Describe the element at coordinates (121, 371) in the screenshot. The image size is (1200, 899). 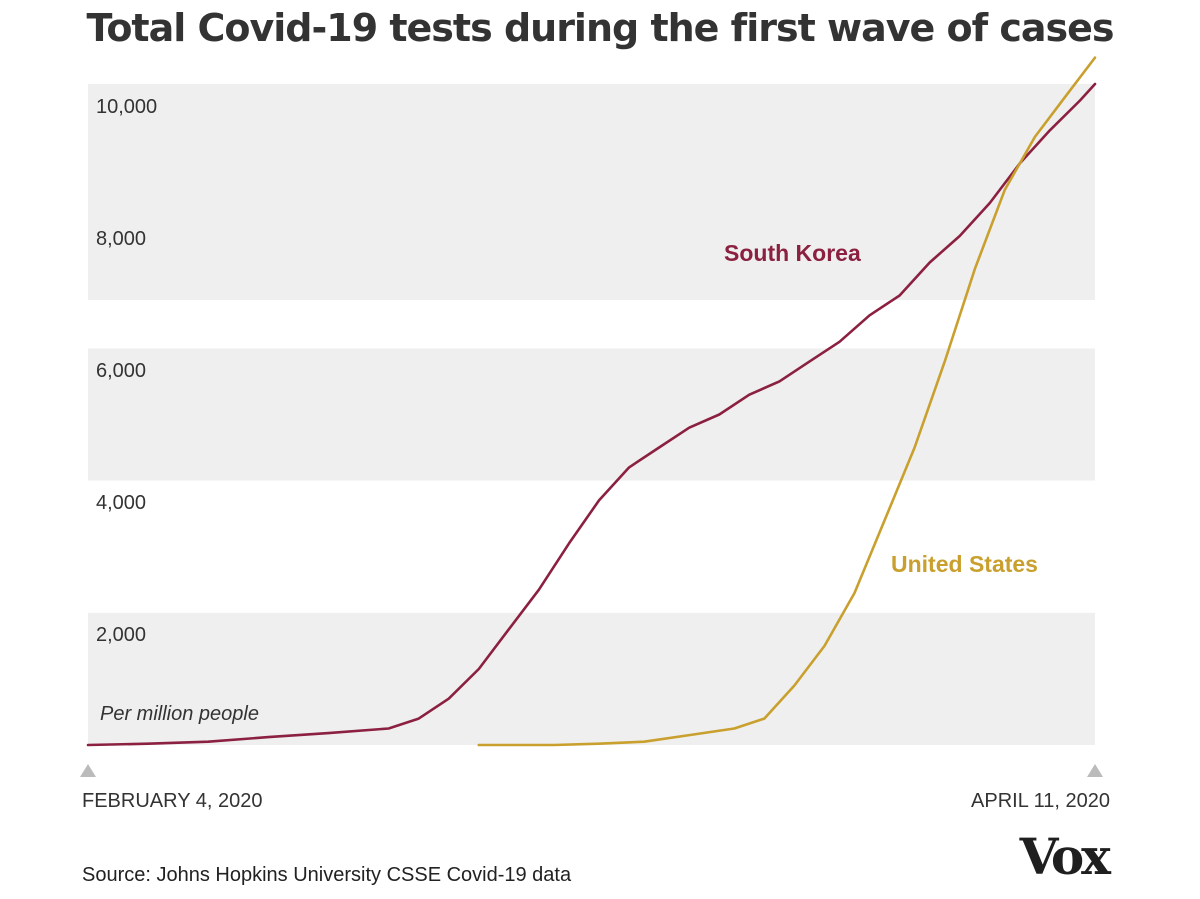
I see `y-tick-label: 6,000` at that location.